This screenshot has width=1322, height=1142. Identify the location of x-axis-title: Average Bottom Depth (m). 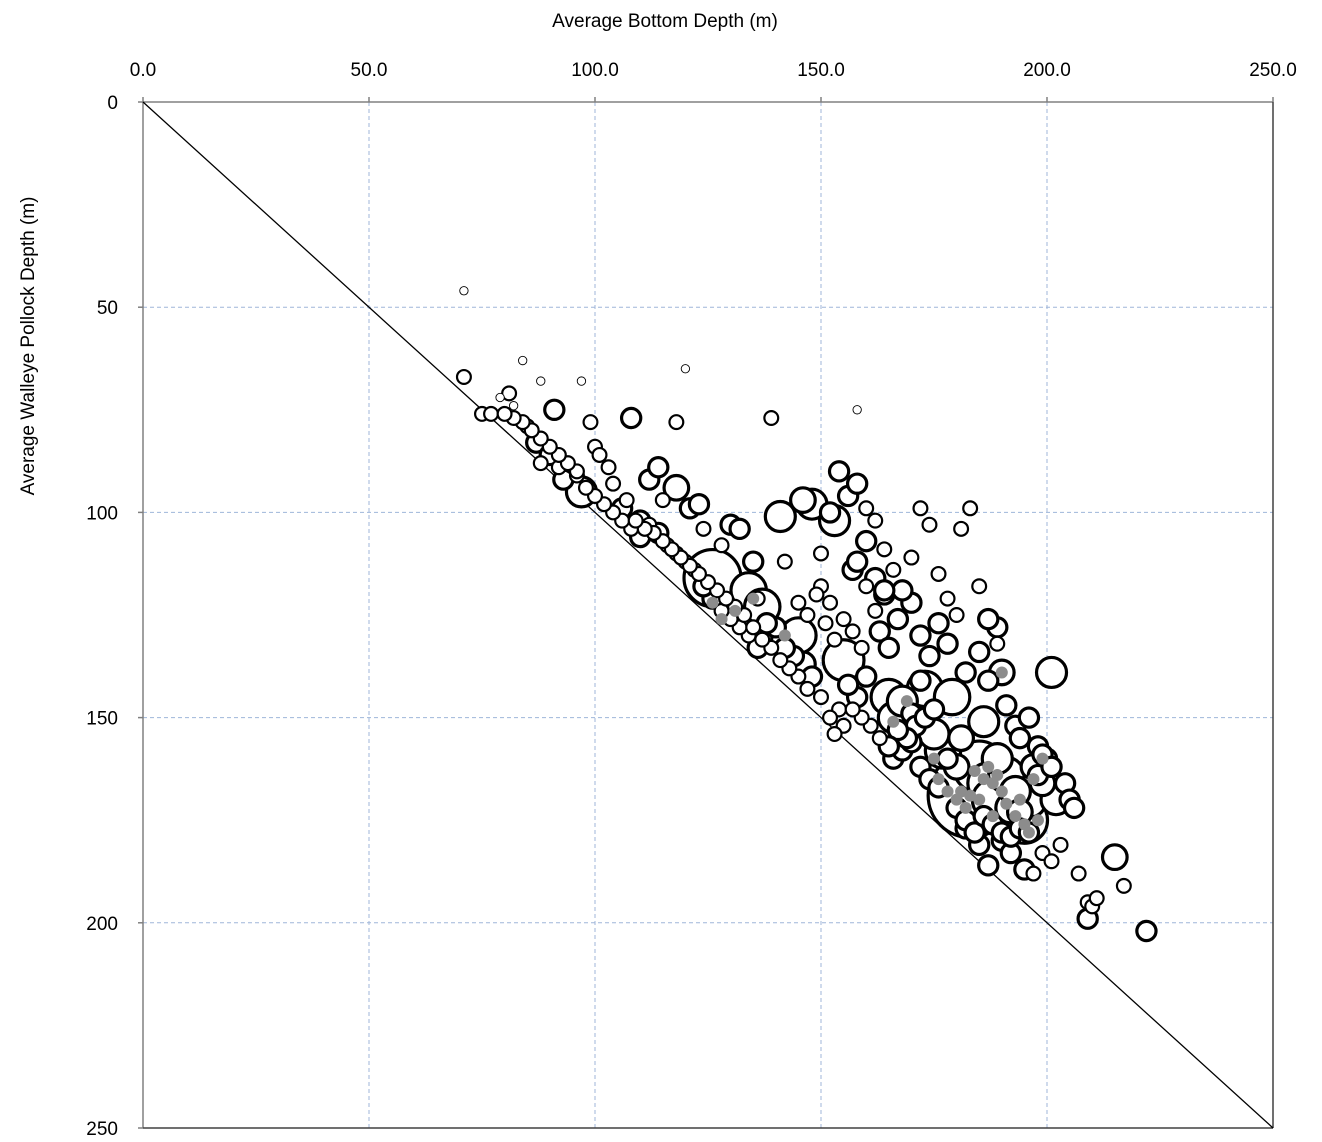
(665, 21).